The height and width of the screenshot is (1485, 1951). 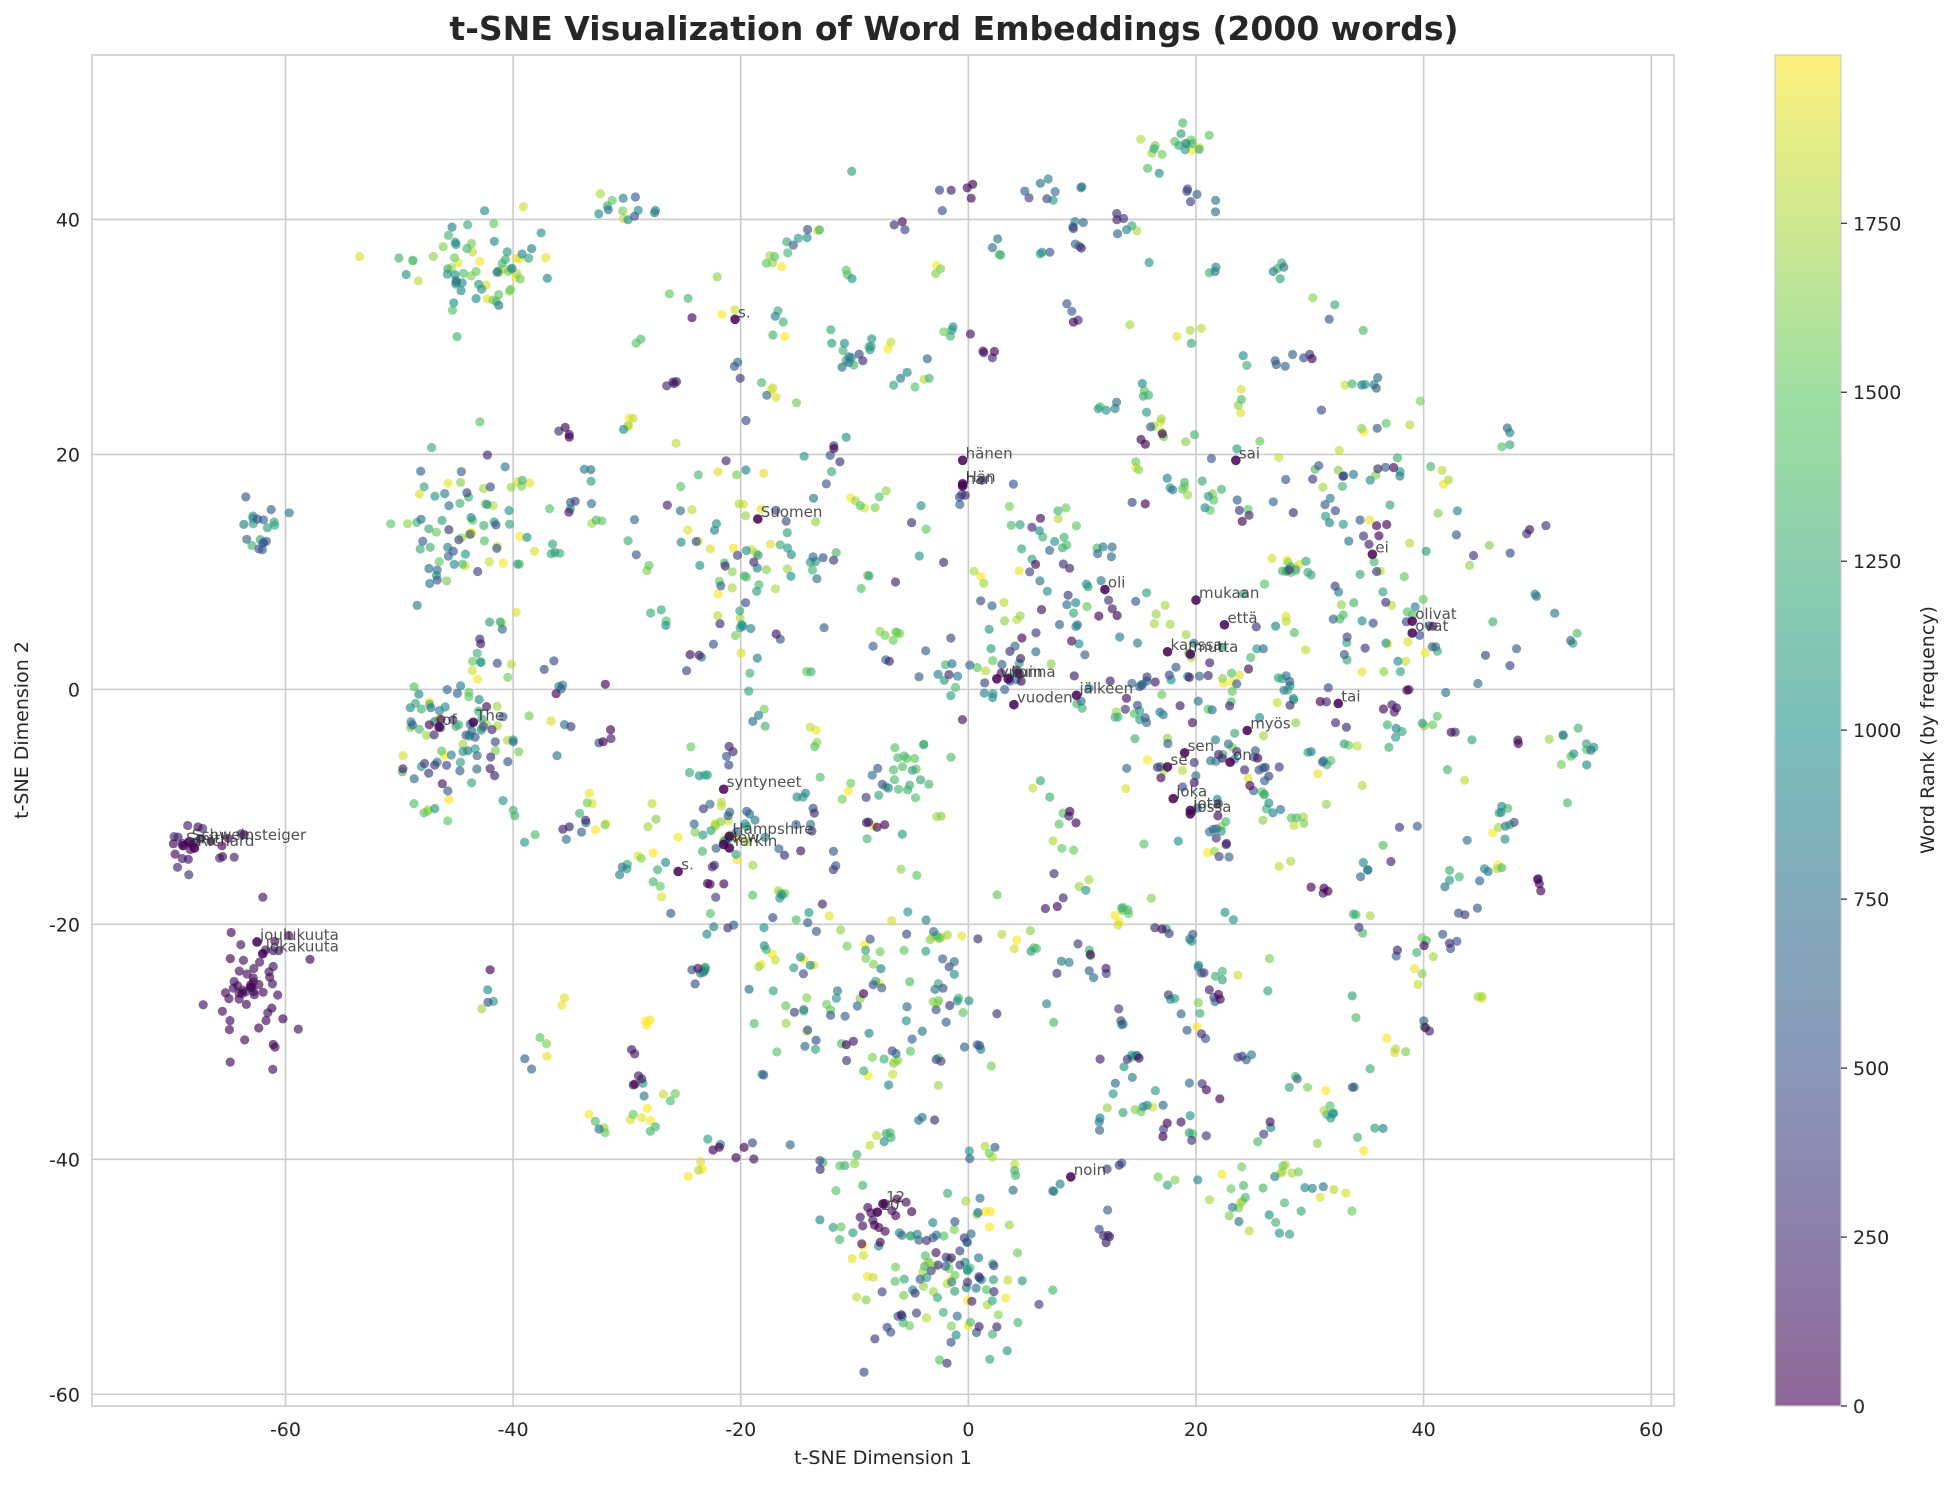 I want to click on x-axis-label: t-SNE Dimension 1, so click(x=883, y=1458).